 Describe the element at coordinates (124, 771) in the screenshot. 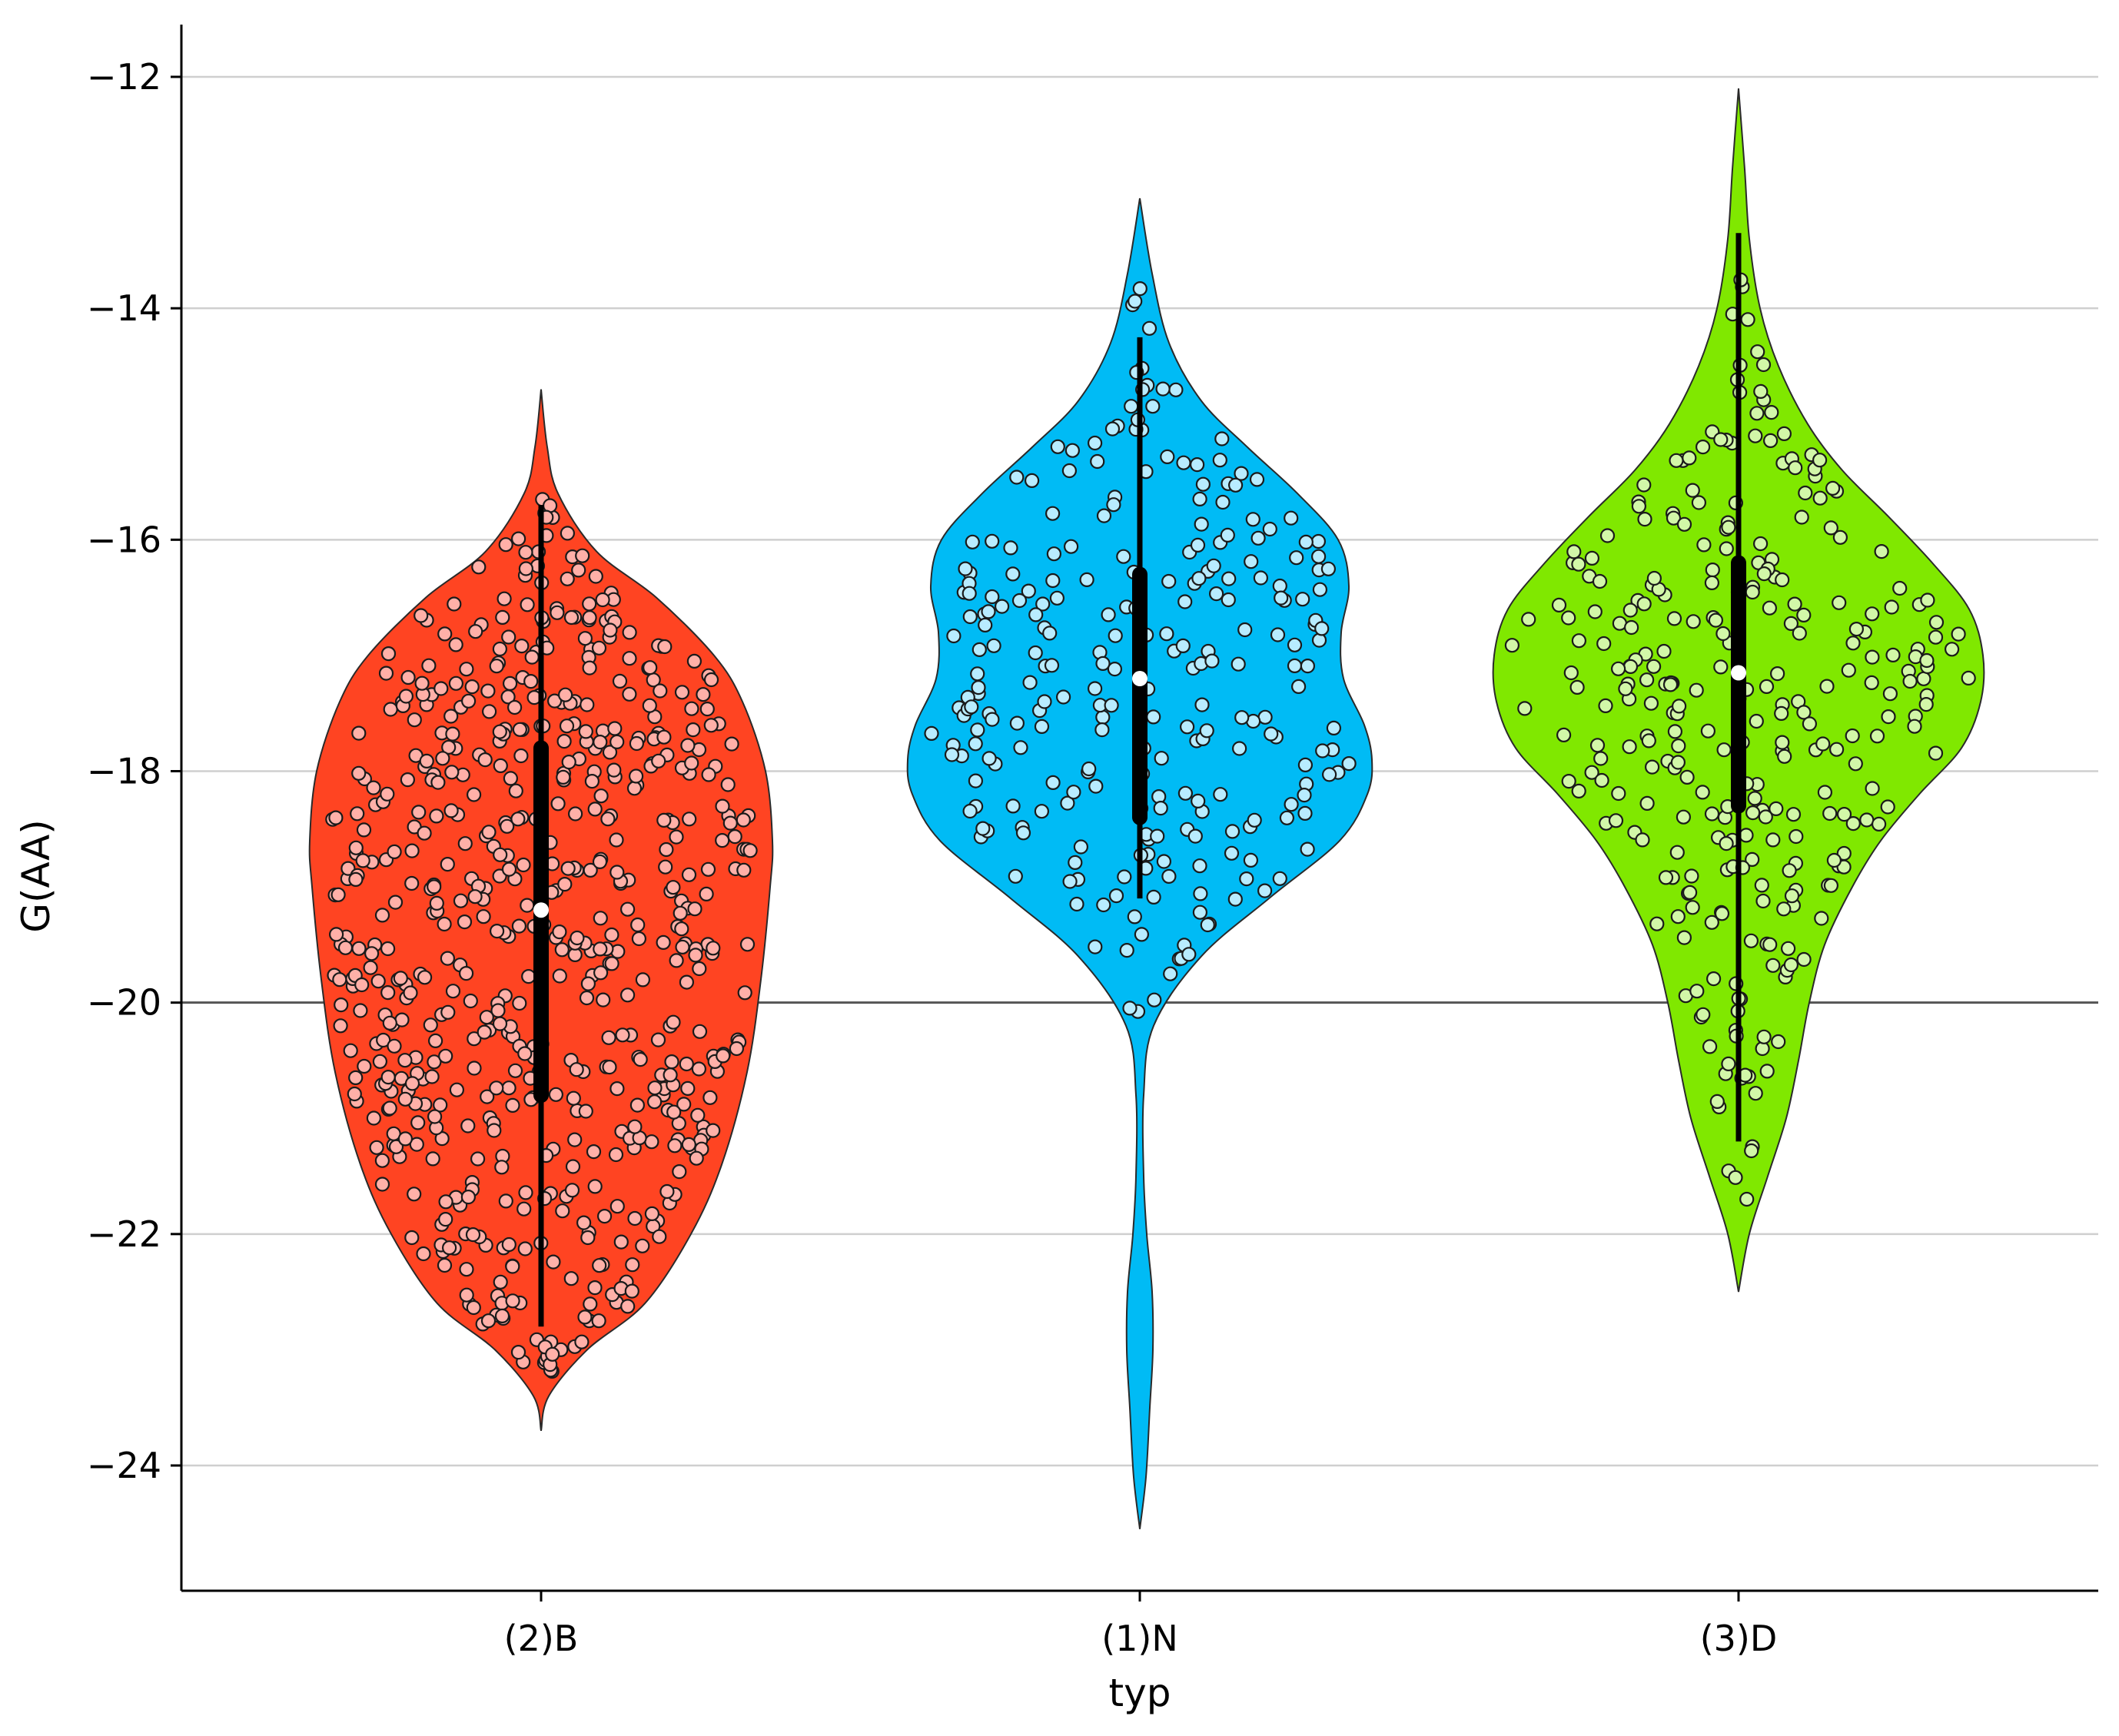

I see `y-tick-label: −18` at that location.